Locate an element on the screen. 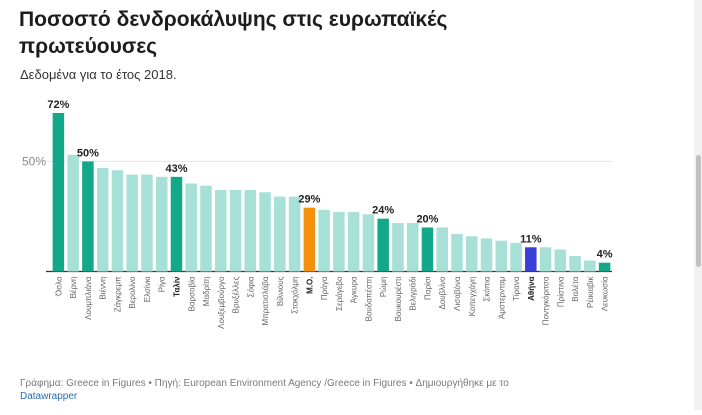 The height and width of the screenshot is (415, 702). x-tick-label: Ποντγκόριτσα is located at coordinates (546, 300).